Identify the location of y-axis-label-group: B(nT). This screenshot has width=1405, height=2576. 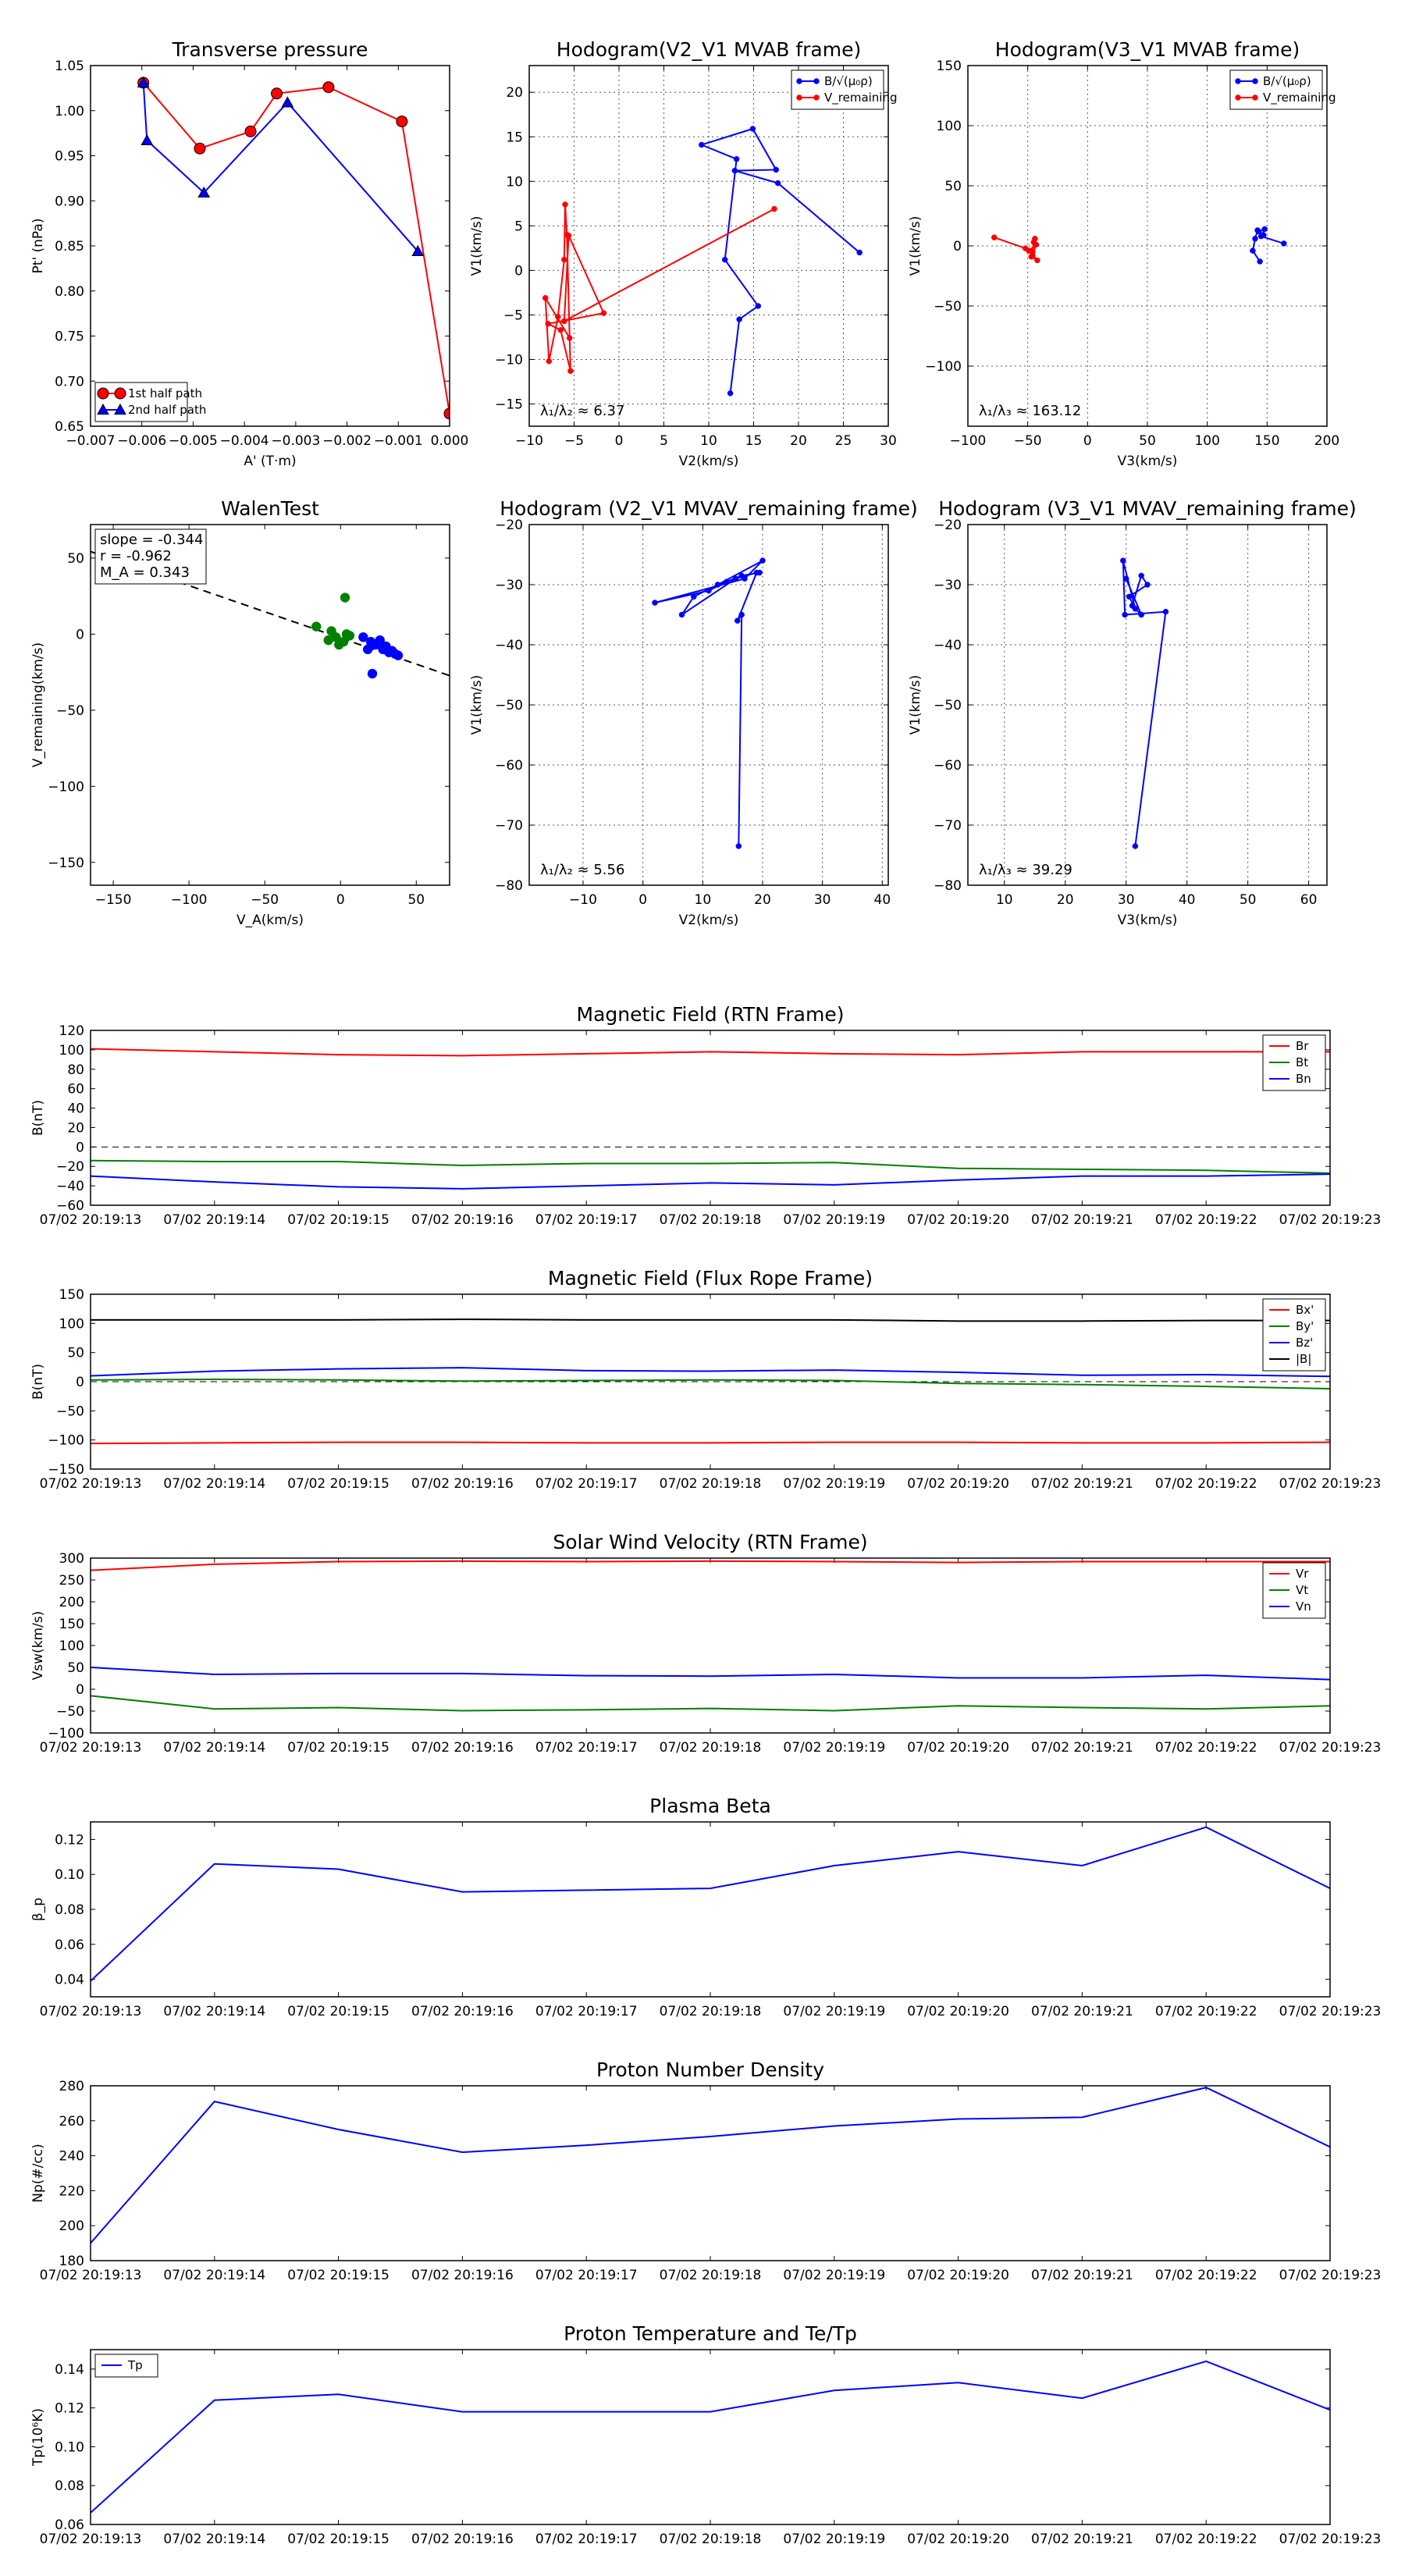
(38, 1118).